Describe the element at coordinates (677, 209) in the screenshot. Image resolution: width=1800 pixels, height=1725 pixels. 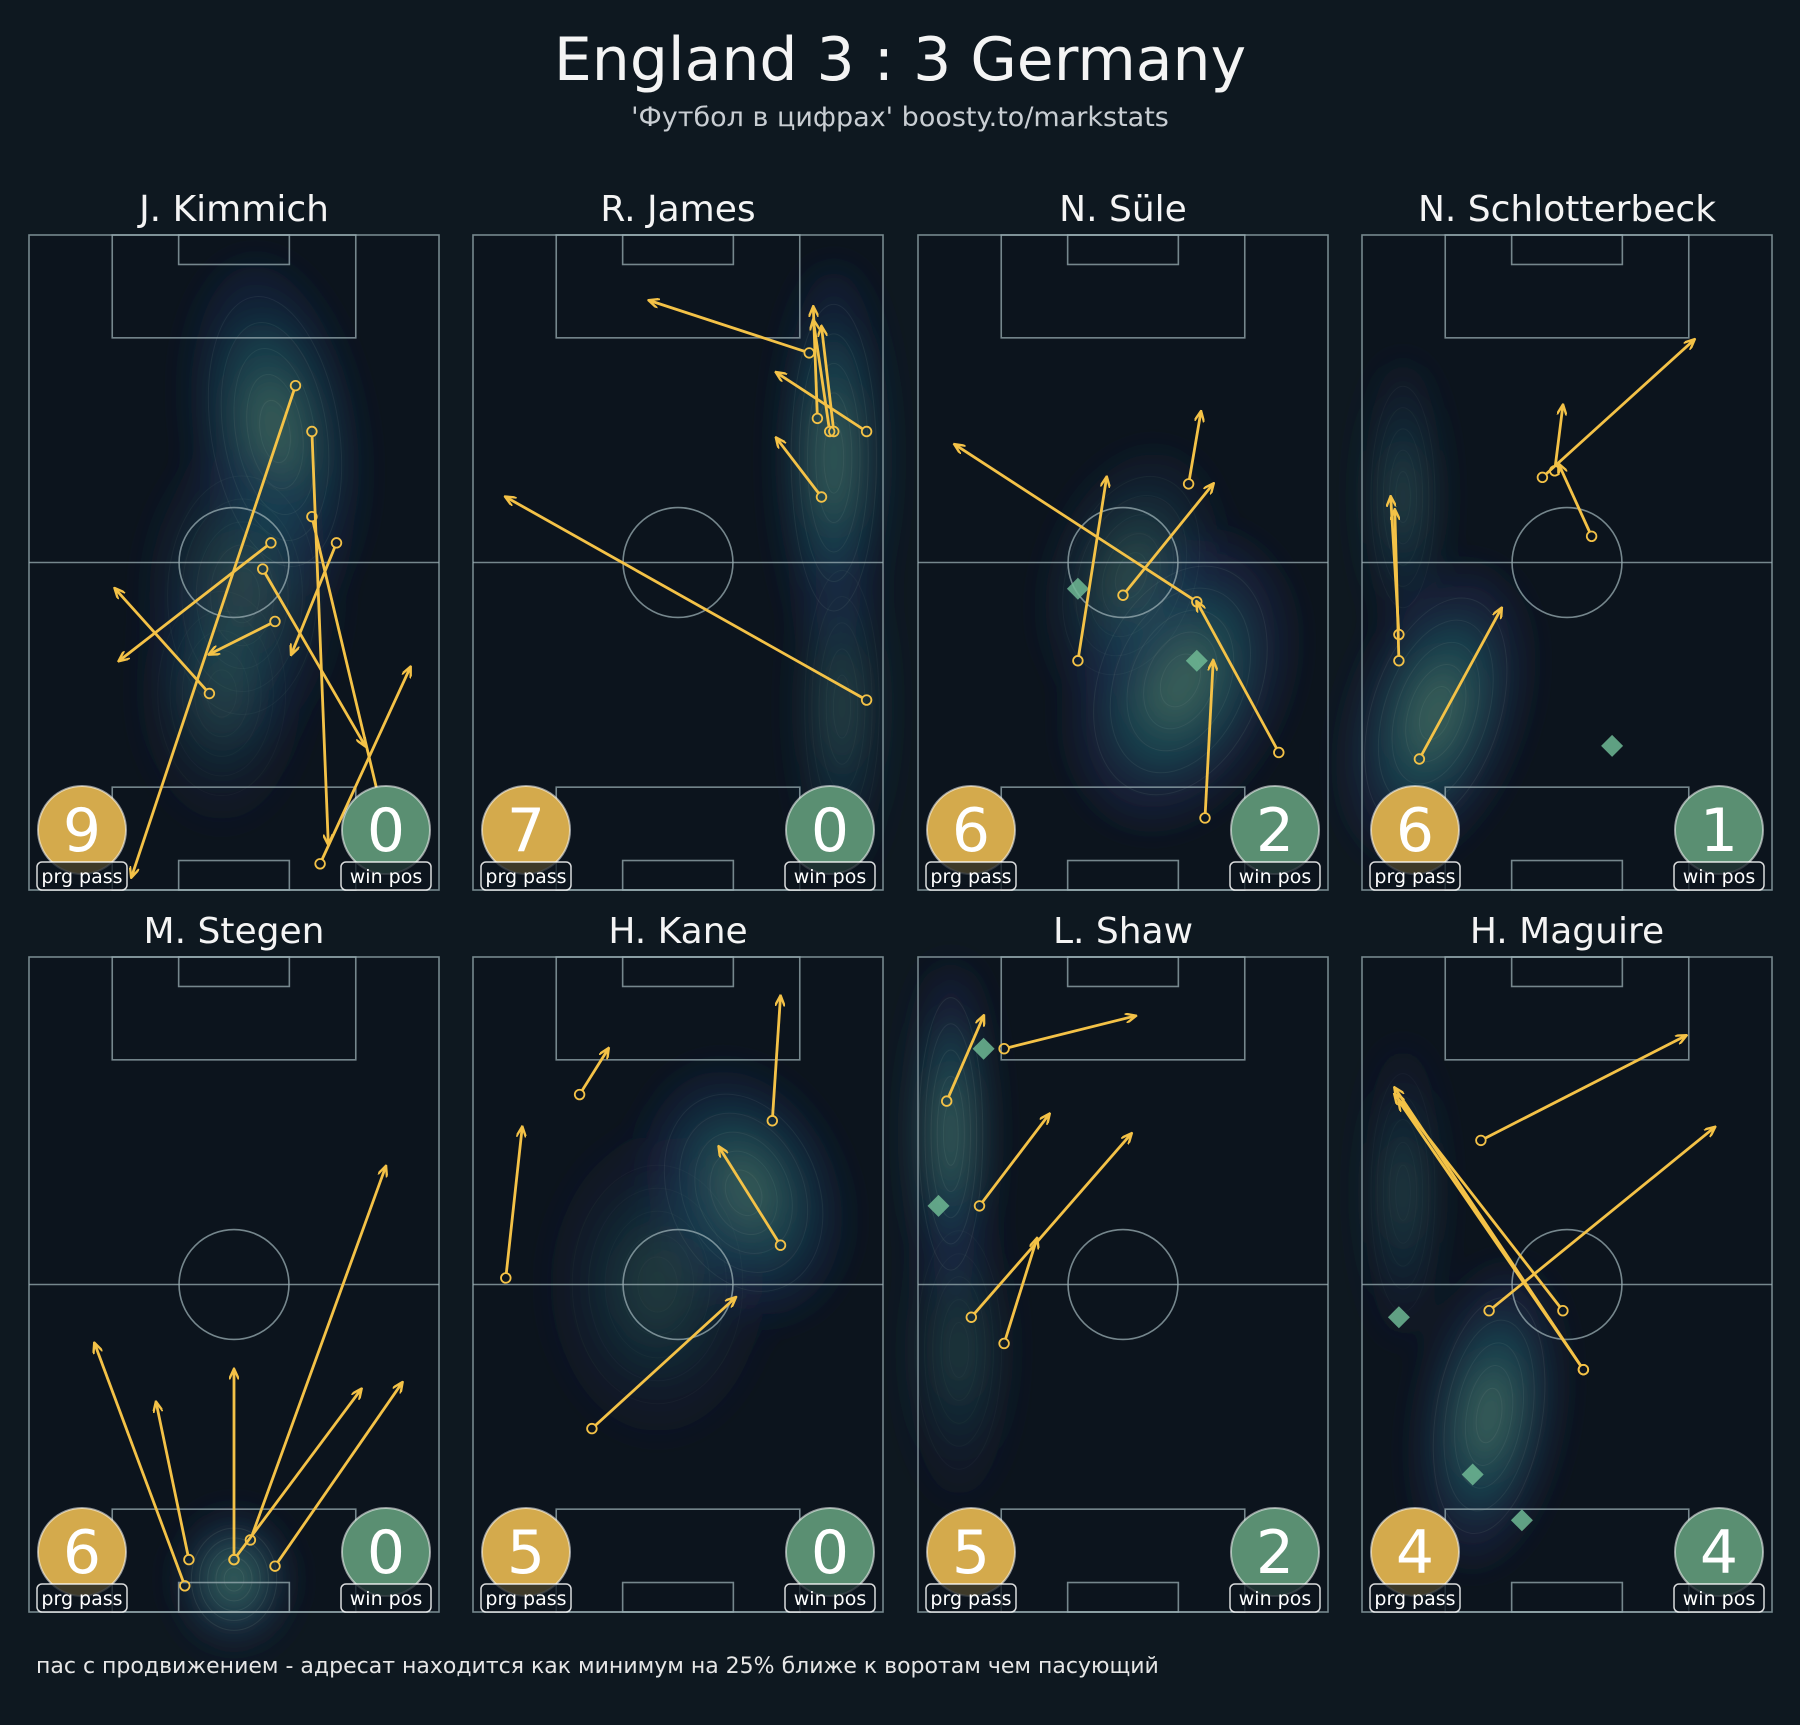
I see `player-name: R. James` at that location.